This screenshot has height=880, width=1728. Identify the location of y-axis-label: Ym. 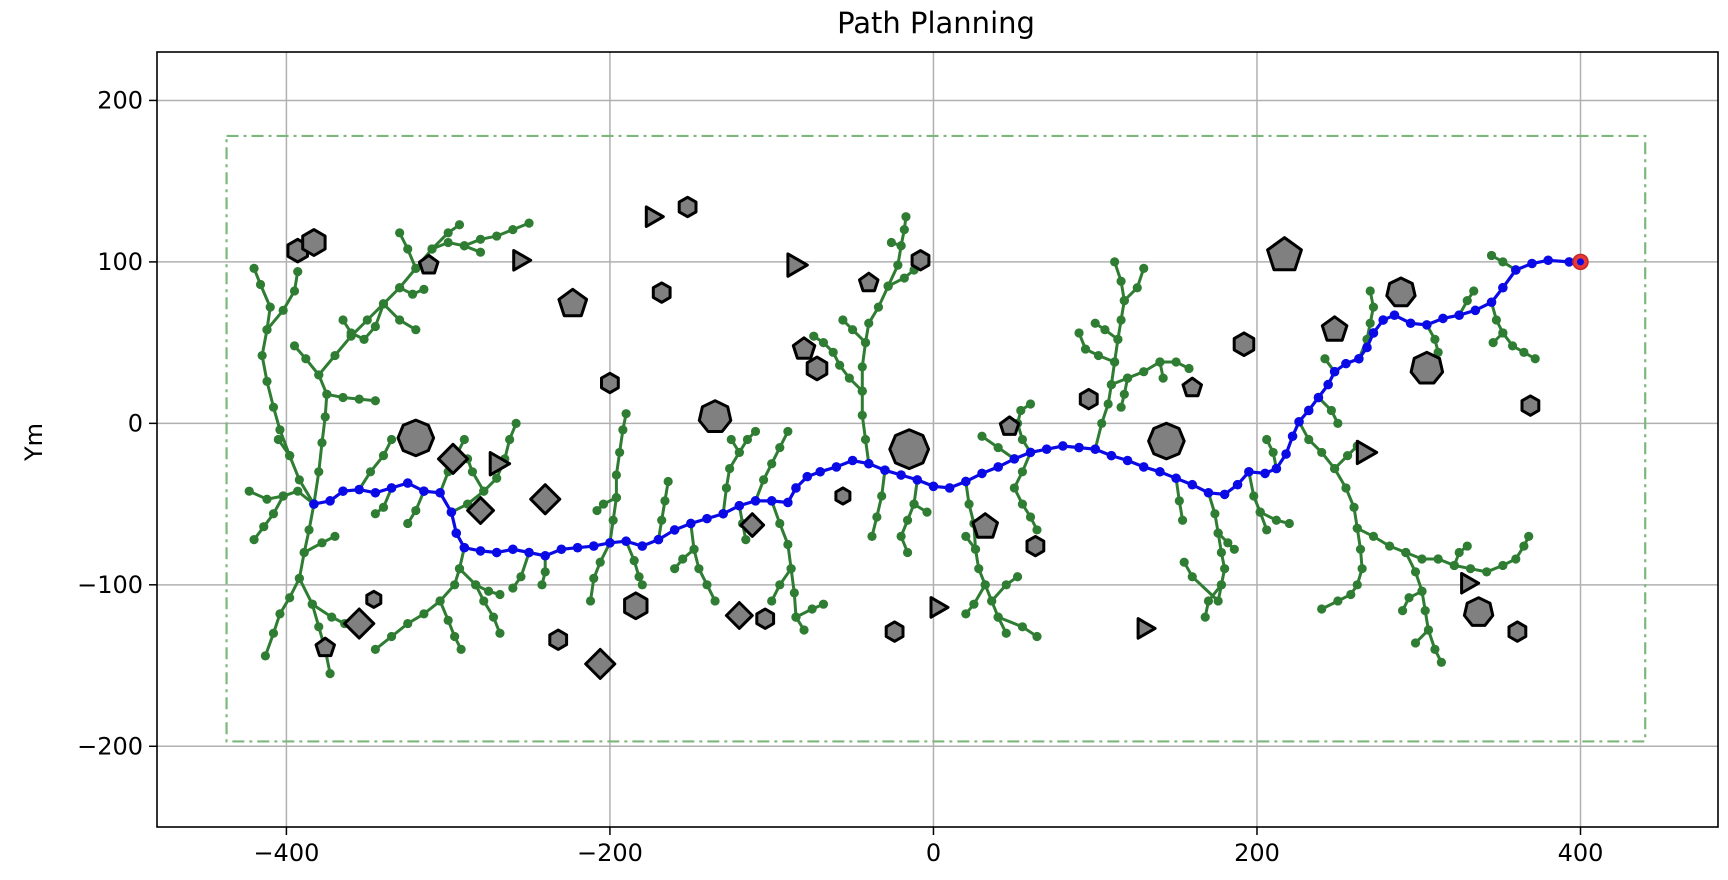
(34, 442).